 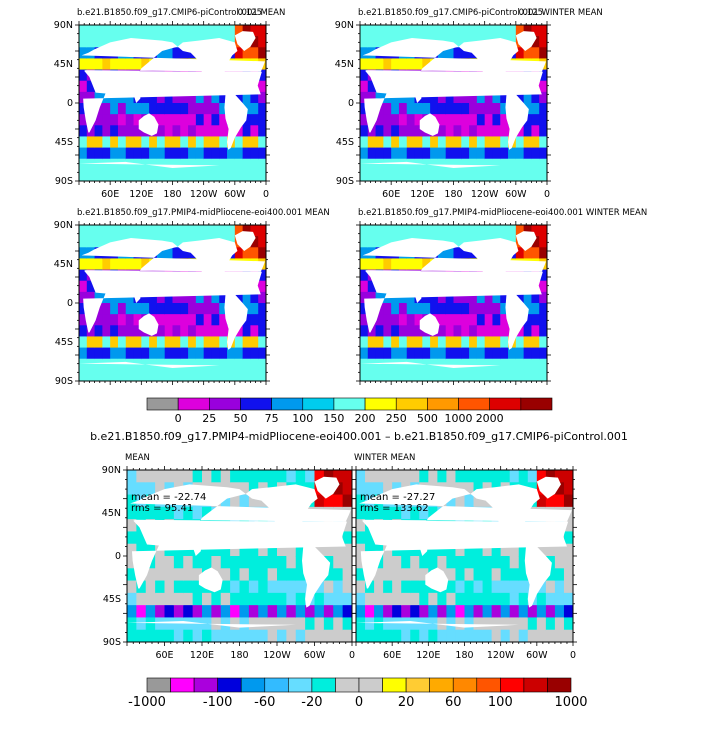 What do you see at coordinates (209, 418) in the screenshot?
I see `colorbar-label: 25` at bounding box center [209, 418].